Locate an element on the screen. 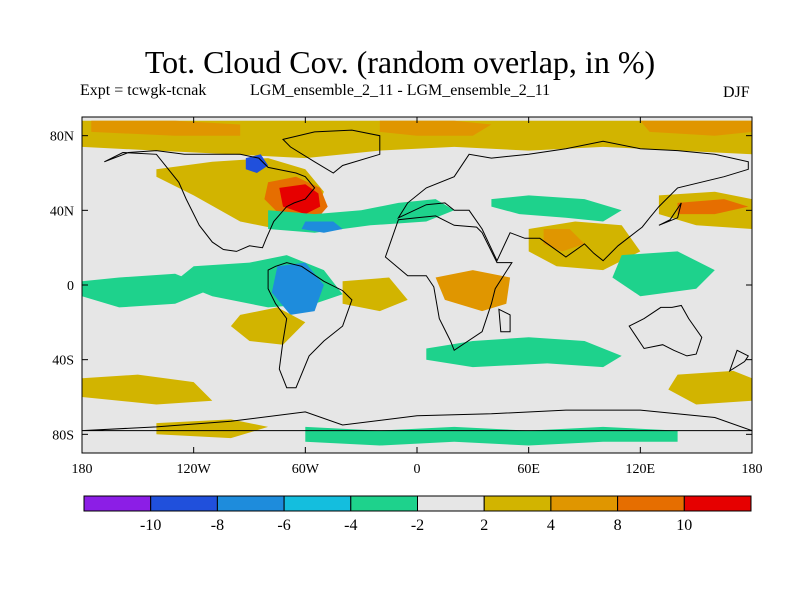 The image size is (800, 600). anomaly-kuroshio-orange is located at coordinates (713, 207).